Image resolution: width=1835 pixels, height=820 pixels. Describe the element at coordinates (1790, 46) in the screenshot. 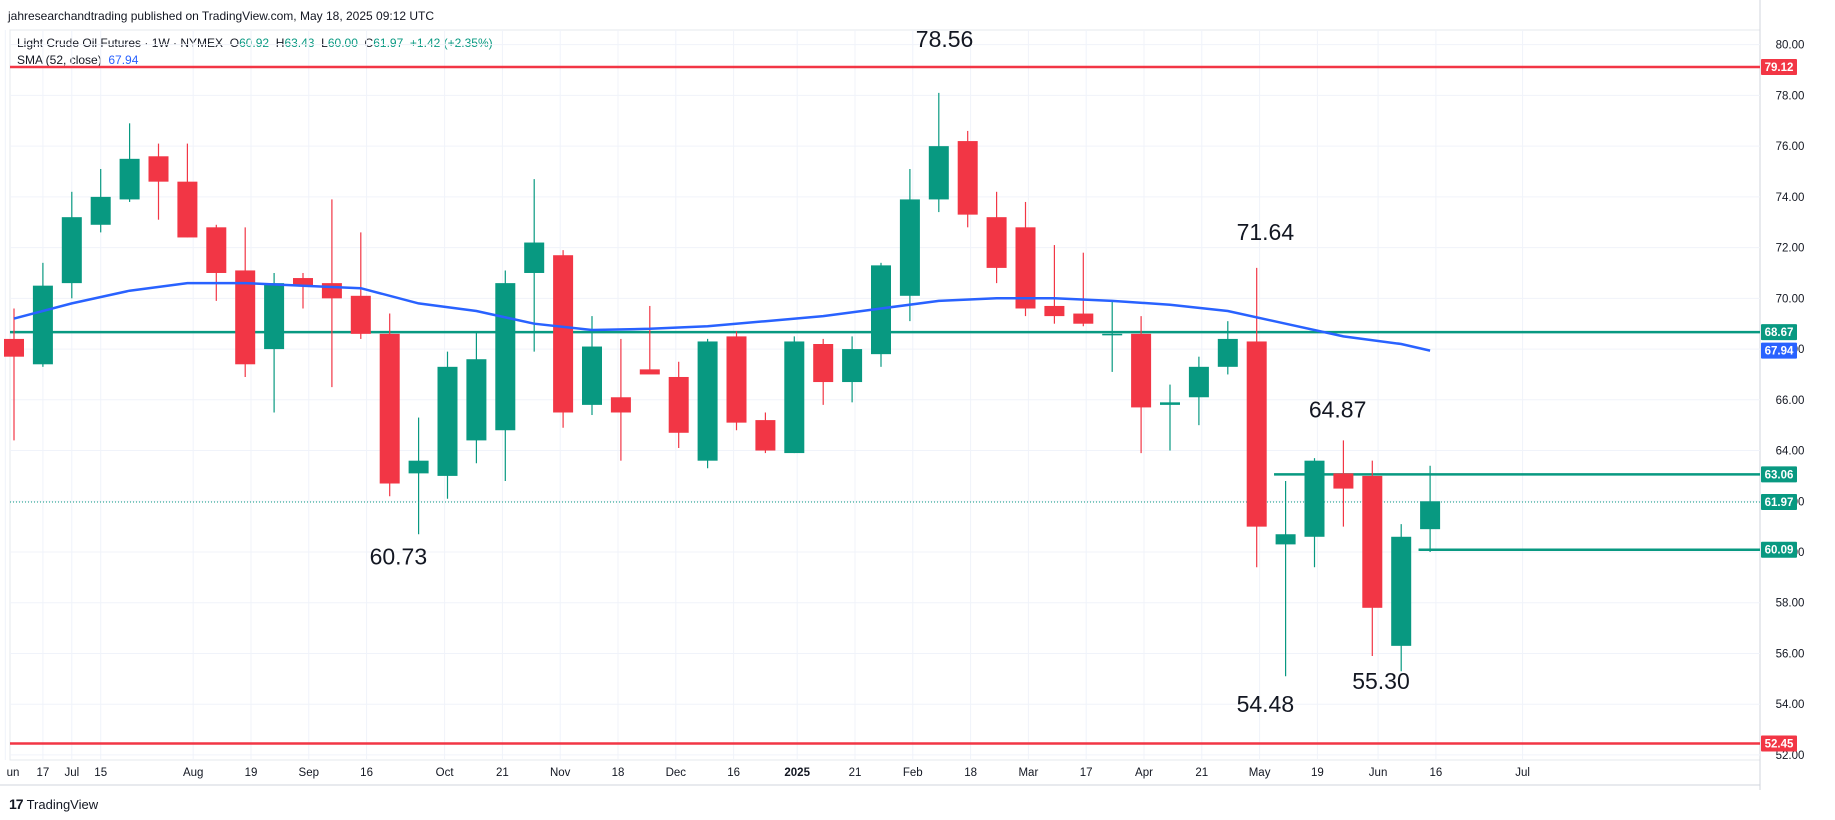

I see `y-tick-label: 80.00` at that location.